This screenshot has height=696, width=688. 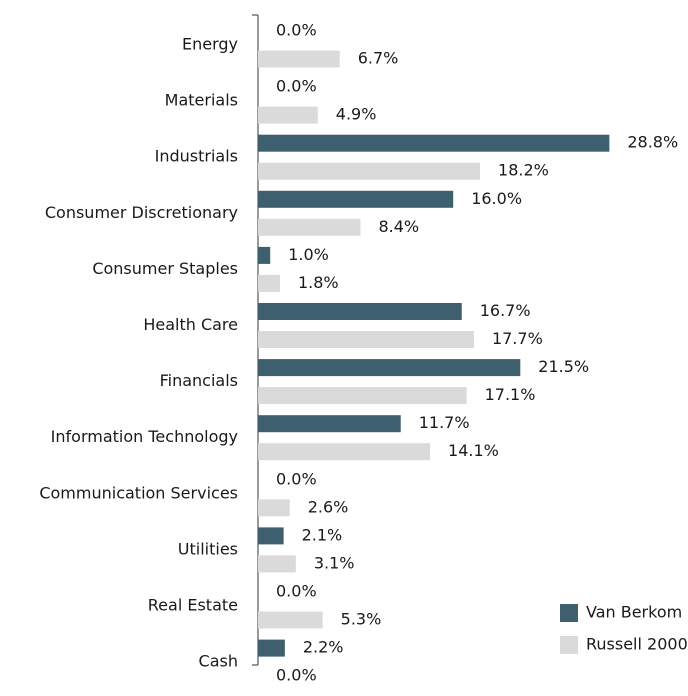 What do you see at coordinates (356, 114) in the screenshot?
I see `value-label: 4.9%` at bounding box center [356, 114].